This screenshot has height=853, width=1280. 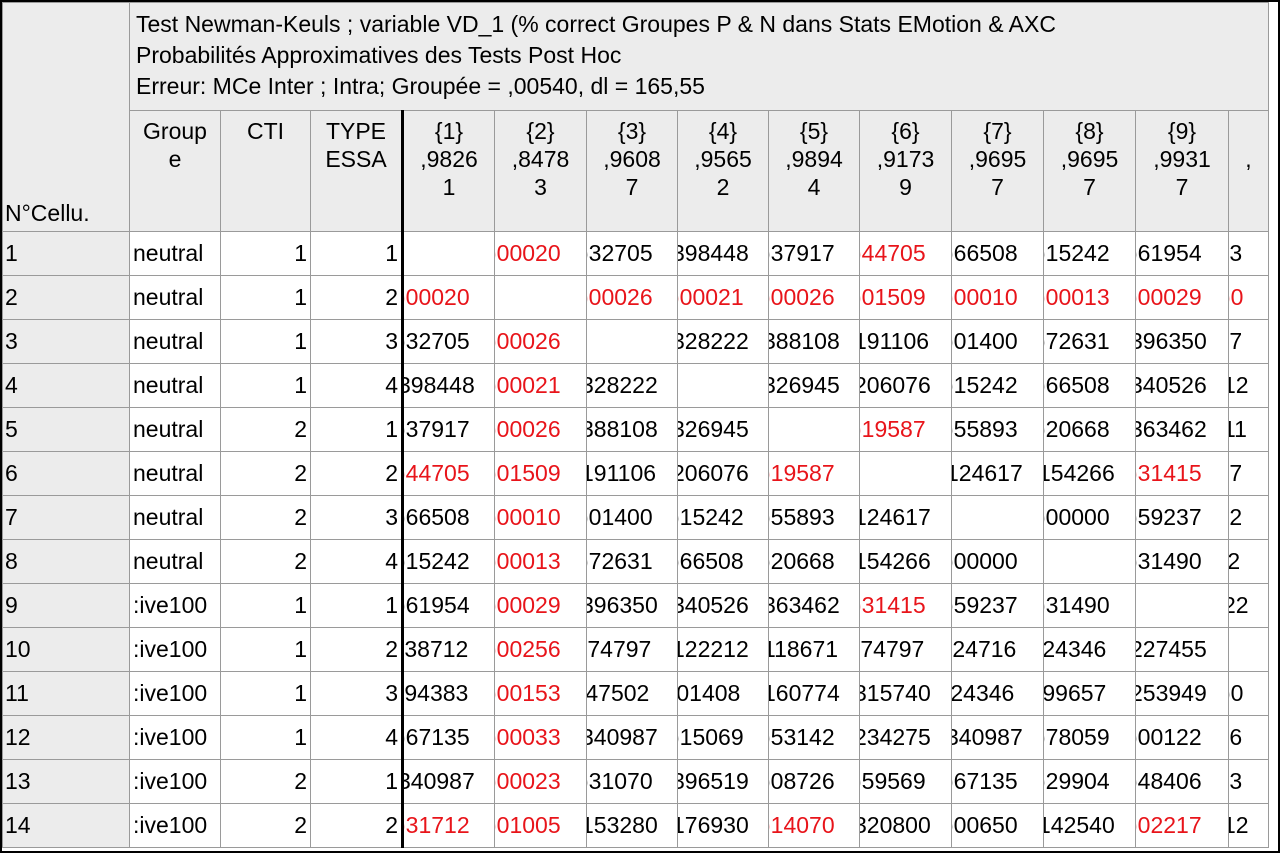 What do you see at coordinates (905, 737) in the screenshot?
I see `cell-probability: 234275` at bounding box center [905, 737].